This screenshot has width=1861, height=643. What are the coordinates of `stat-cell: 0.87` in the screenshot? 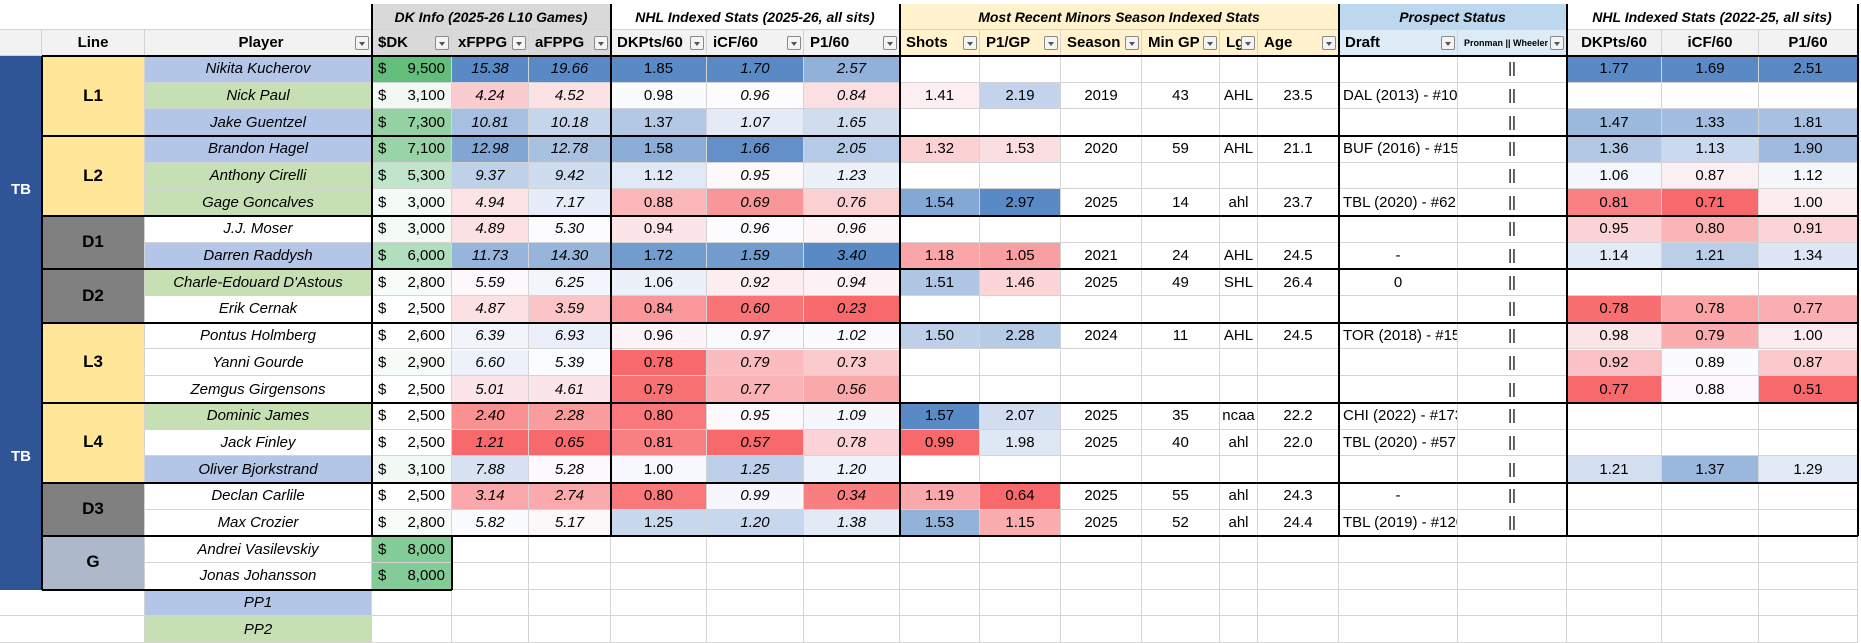 It's located at (1808, 363).